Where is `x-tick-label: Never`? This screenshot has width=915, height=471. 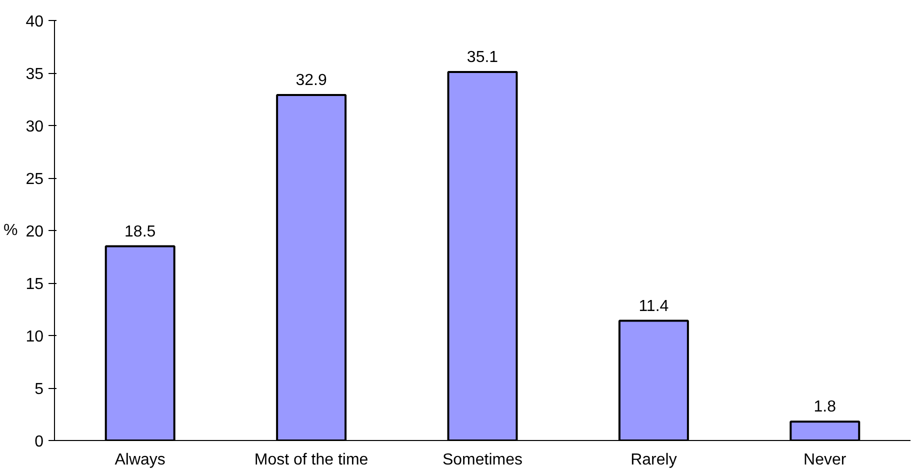
x-tick-label: Never is located at coordinates (825, 460).